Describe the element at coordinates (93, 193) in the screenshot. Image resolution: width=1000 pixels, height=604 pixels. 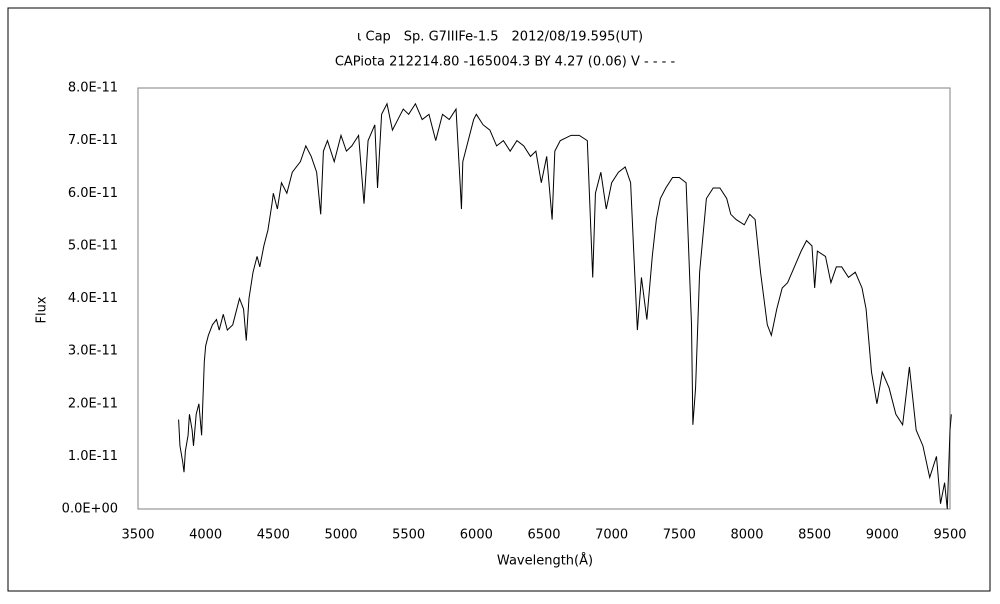
I see `y-tick-label: 6.0E-11` at that location.